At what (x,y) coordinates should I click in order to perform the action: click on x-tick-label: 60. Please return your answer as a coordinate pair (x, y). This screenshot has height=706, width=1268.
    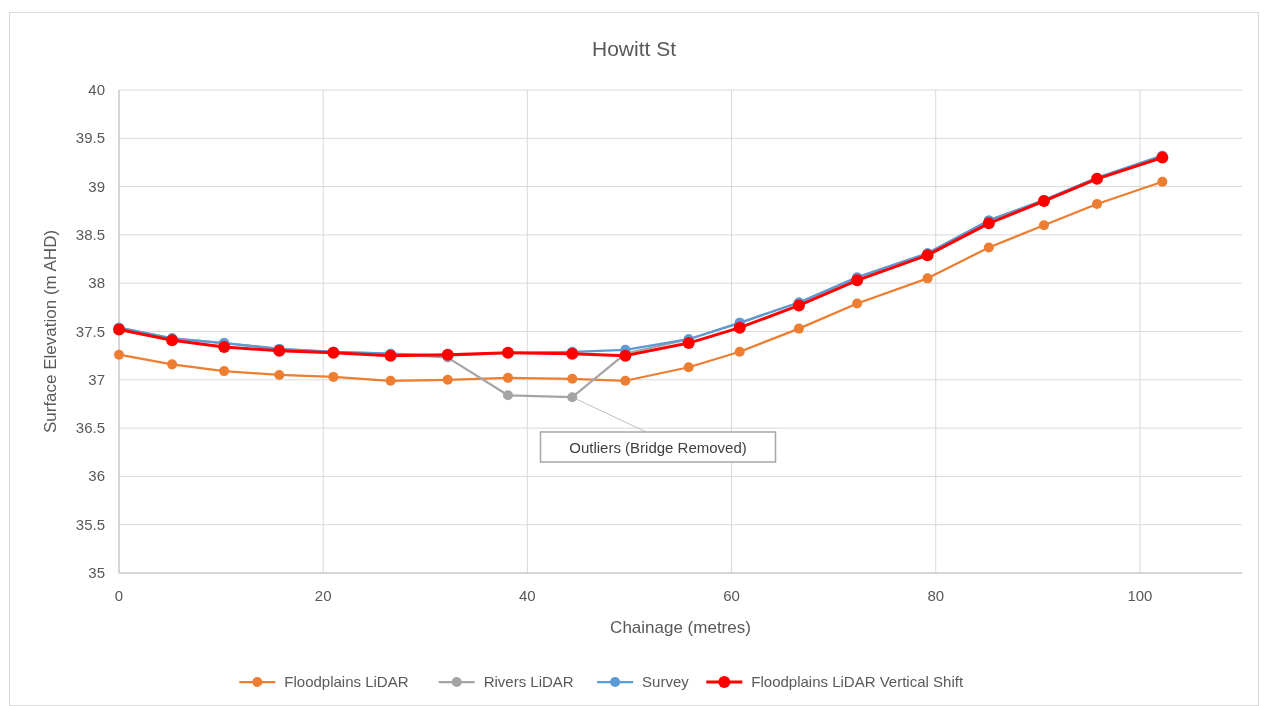
    Looking at the image, I should click on (731, 595).